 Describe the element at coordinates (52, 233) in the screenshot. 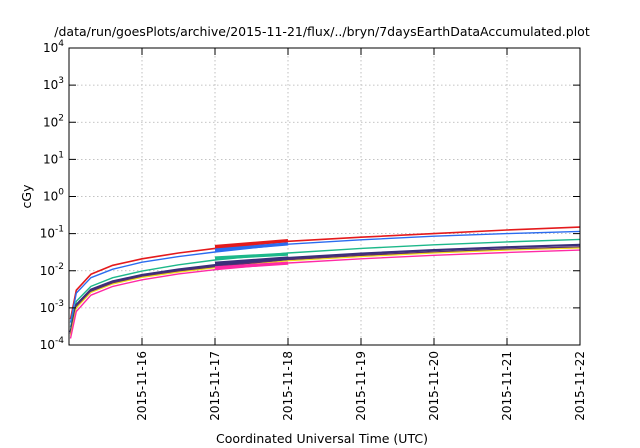

I see `y-tick-label: 10⁻¹` at that location.